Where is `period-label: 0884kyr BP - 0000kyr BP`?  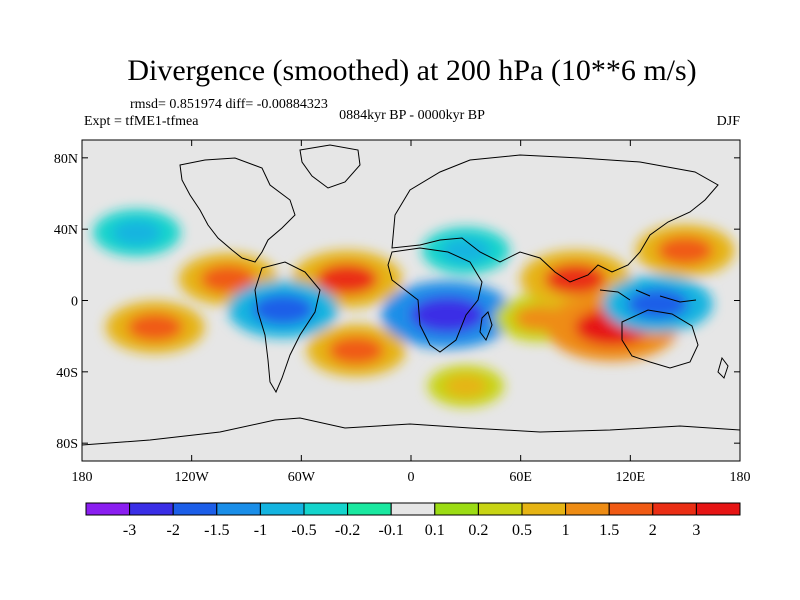 period-label: 0884kyr BP - 0000kyr BP is located at coordinates (412, 115).